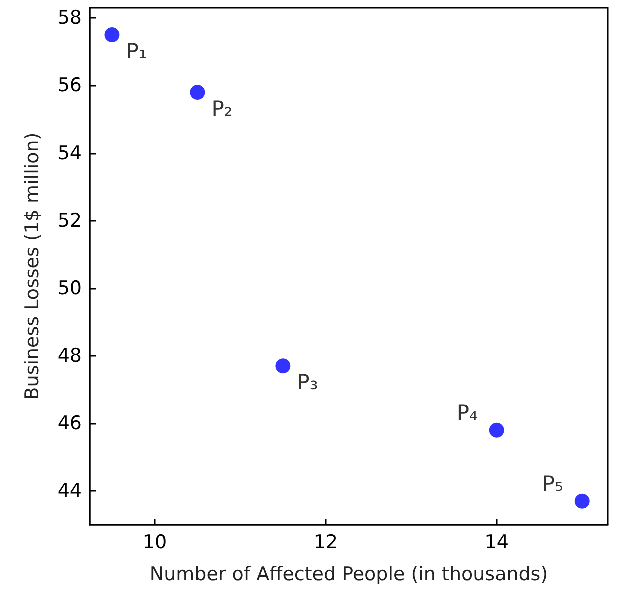 This screenshot has height=599, width=623. What do you see at coordinates (155, 543) in the screenshot?
I see `x-tick-label: 10` at bounding box center [155, 543].